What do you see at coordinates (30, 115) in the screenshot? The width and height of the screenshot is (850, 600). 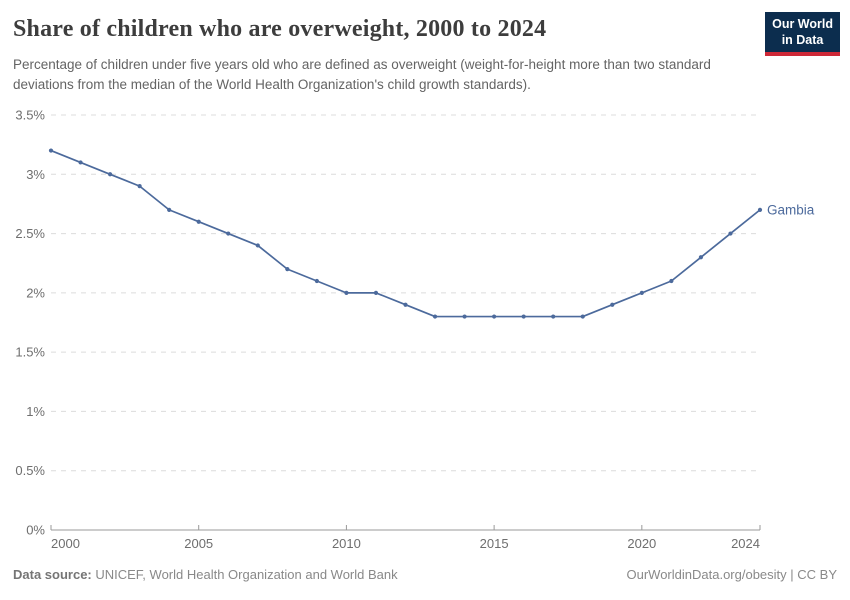 I see `y-axis-tick-label: 3.5%` at bounding box center [30, 115].